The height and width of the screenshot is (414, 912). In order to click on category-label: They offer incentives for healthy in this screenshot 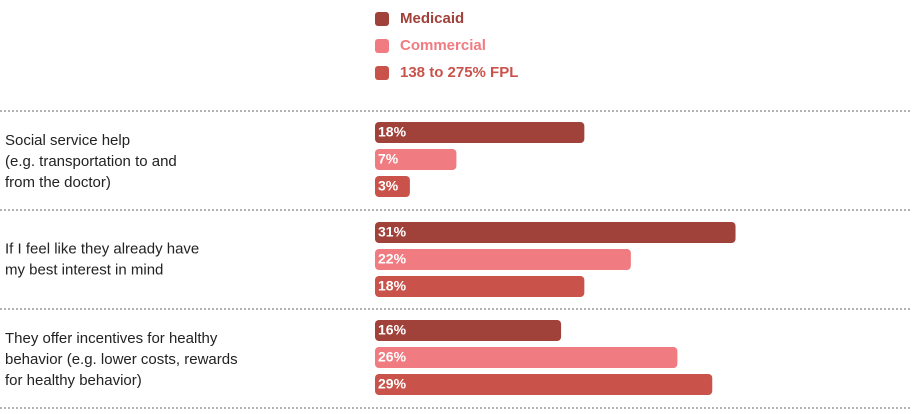, I will do `click(111, 338)`.